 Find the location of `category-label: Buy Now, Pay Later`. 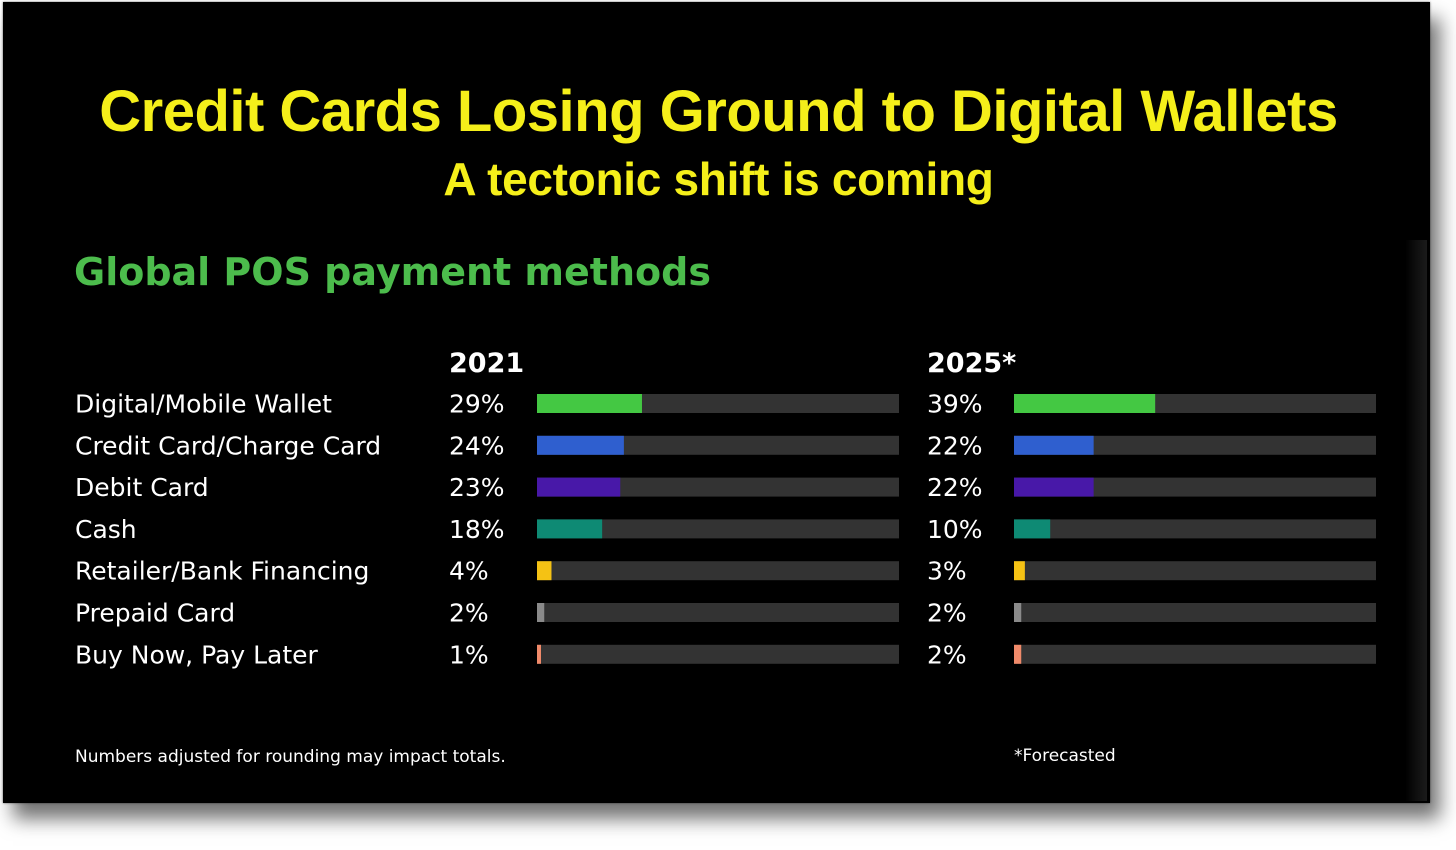

category-label: Buy Now, Pay Later is located at coordinates (197, 654).